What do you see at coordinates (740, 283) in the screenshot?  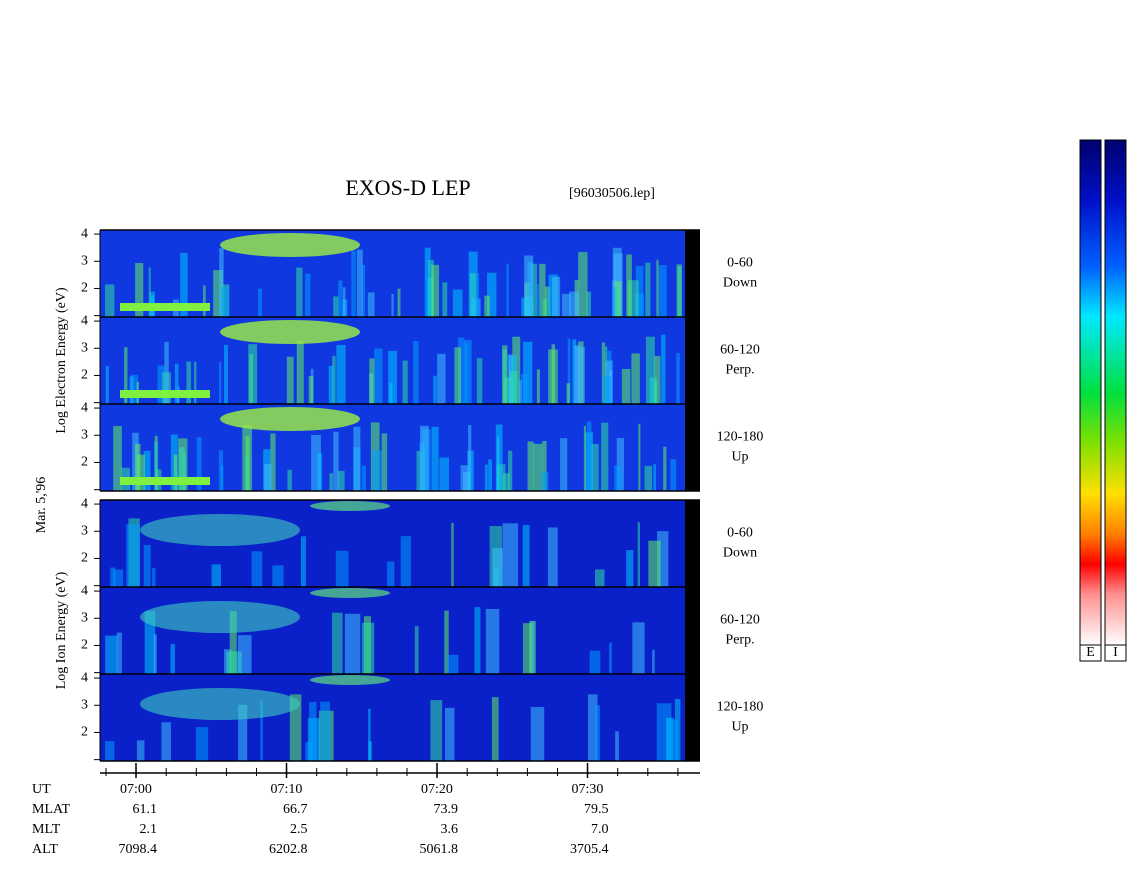 I see `direction-label: Down` at bounding box center [740, 283].